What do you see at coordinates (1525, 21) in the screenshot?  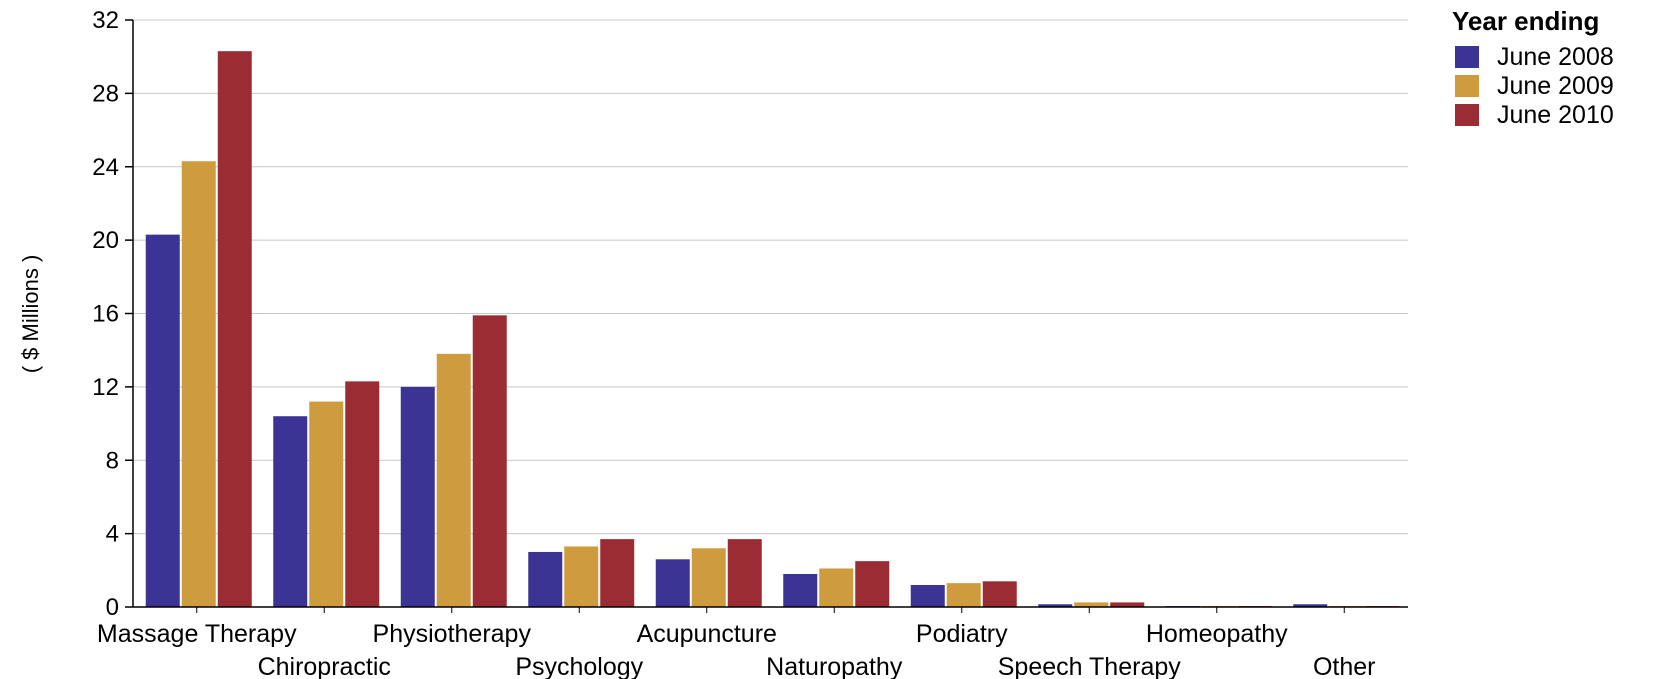 I see `legend-title: Year ending` at bounding box center [1525, 21].